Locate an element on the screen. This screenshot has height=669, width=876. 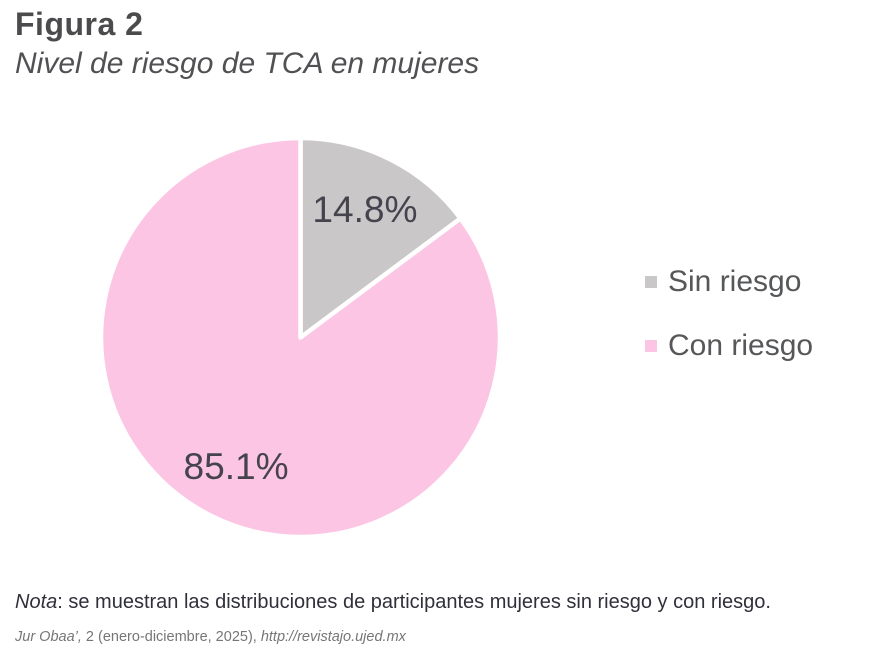
legend-item-sin-riesgo: Sin riesgo is located at coordinates (729, 282).